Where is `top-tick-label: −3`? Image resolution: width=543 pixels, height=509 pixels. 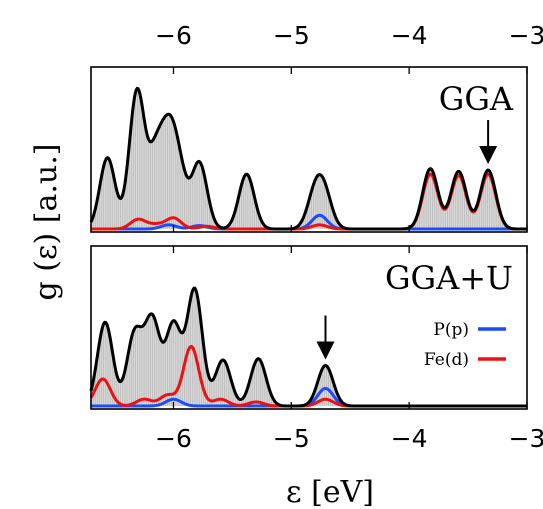 top-tick-label: −3 is located at coordinates (526, 35).